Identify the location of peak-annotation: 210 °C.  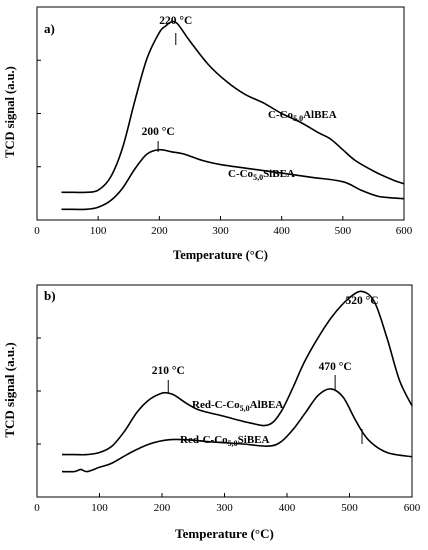
(168, 371).